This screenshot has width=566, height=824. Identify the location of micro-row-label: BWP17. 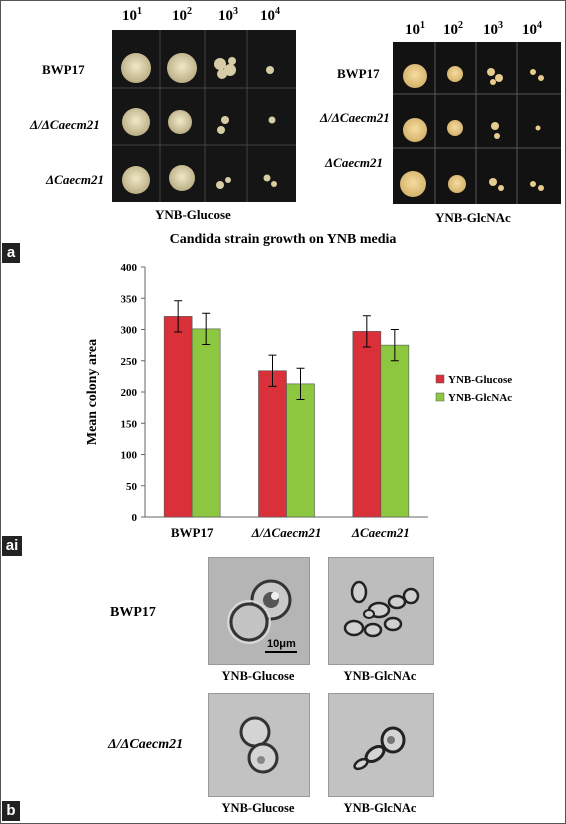
(133, 612).